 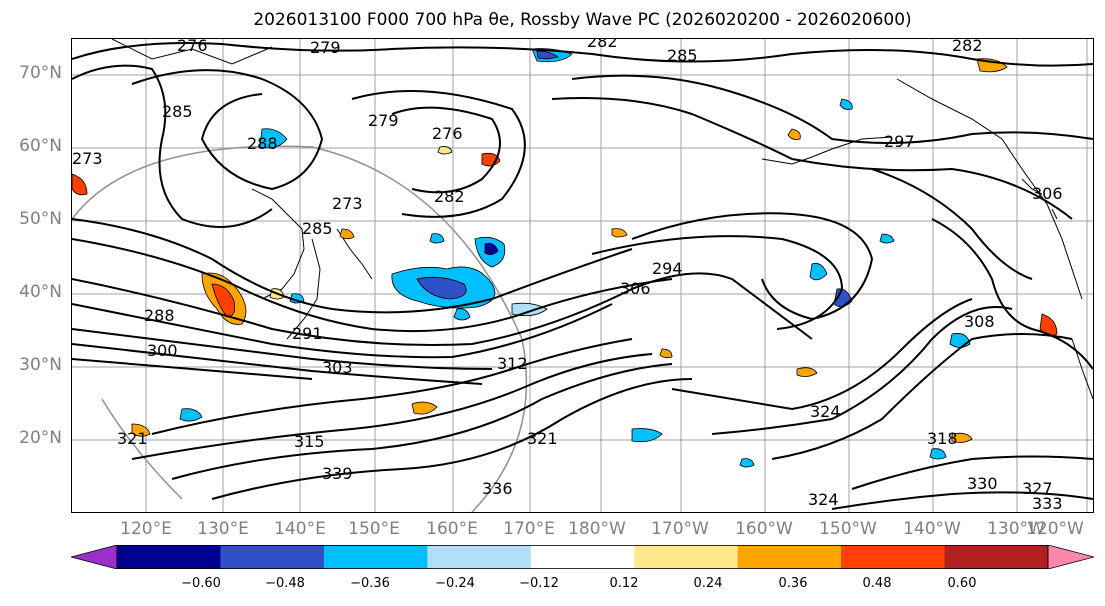 I want to click on contour-label: 327, so click(x=1037, y=488).